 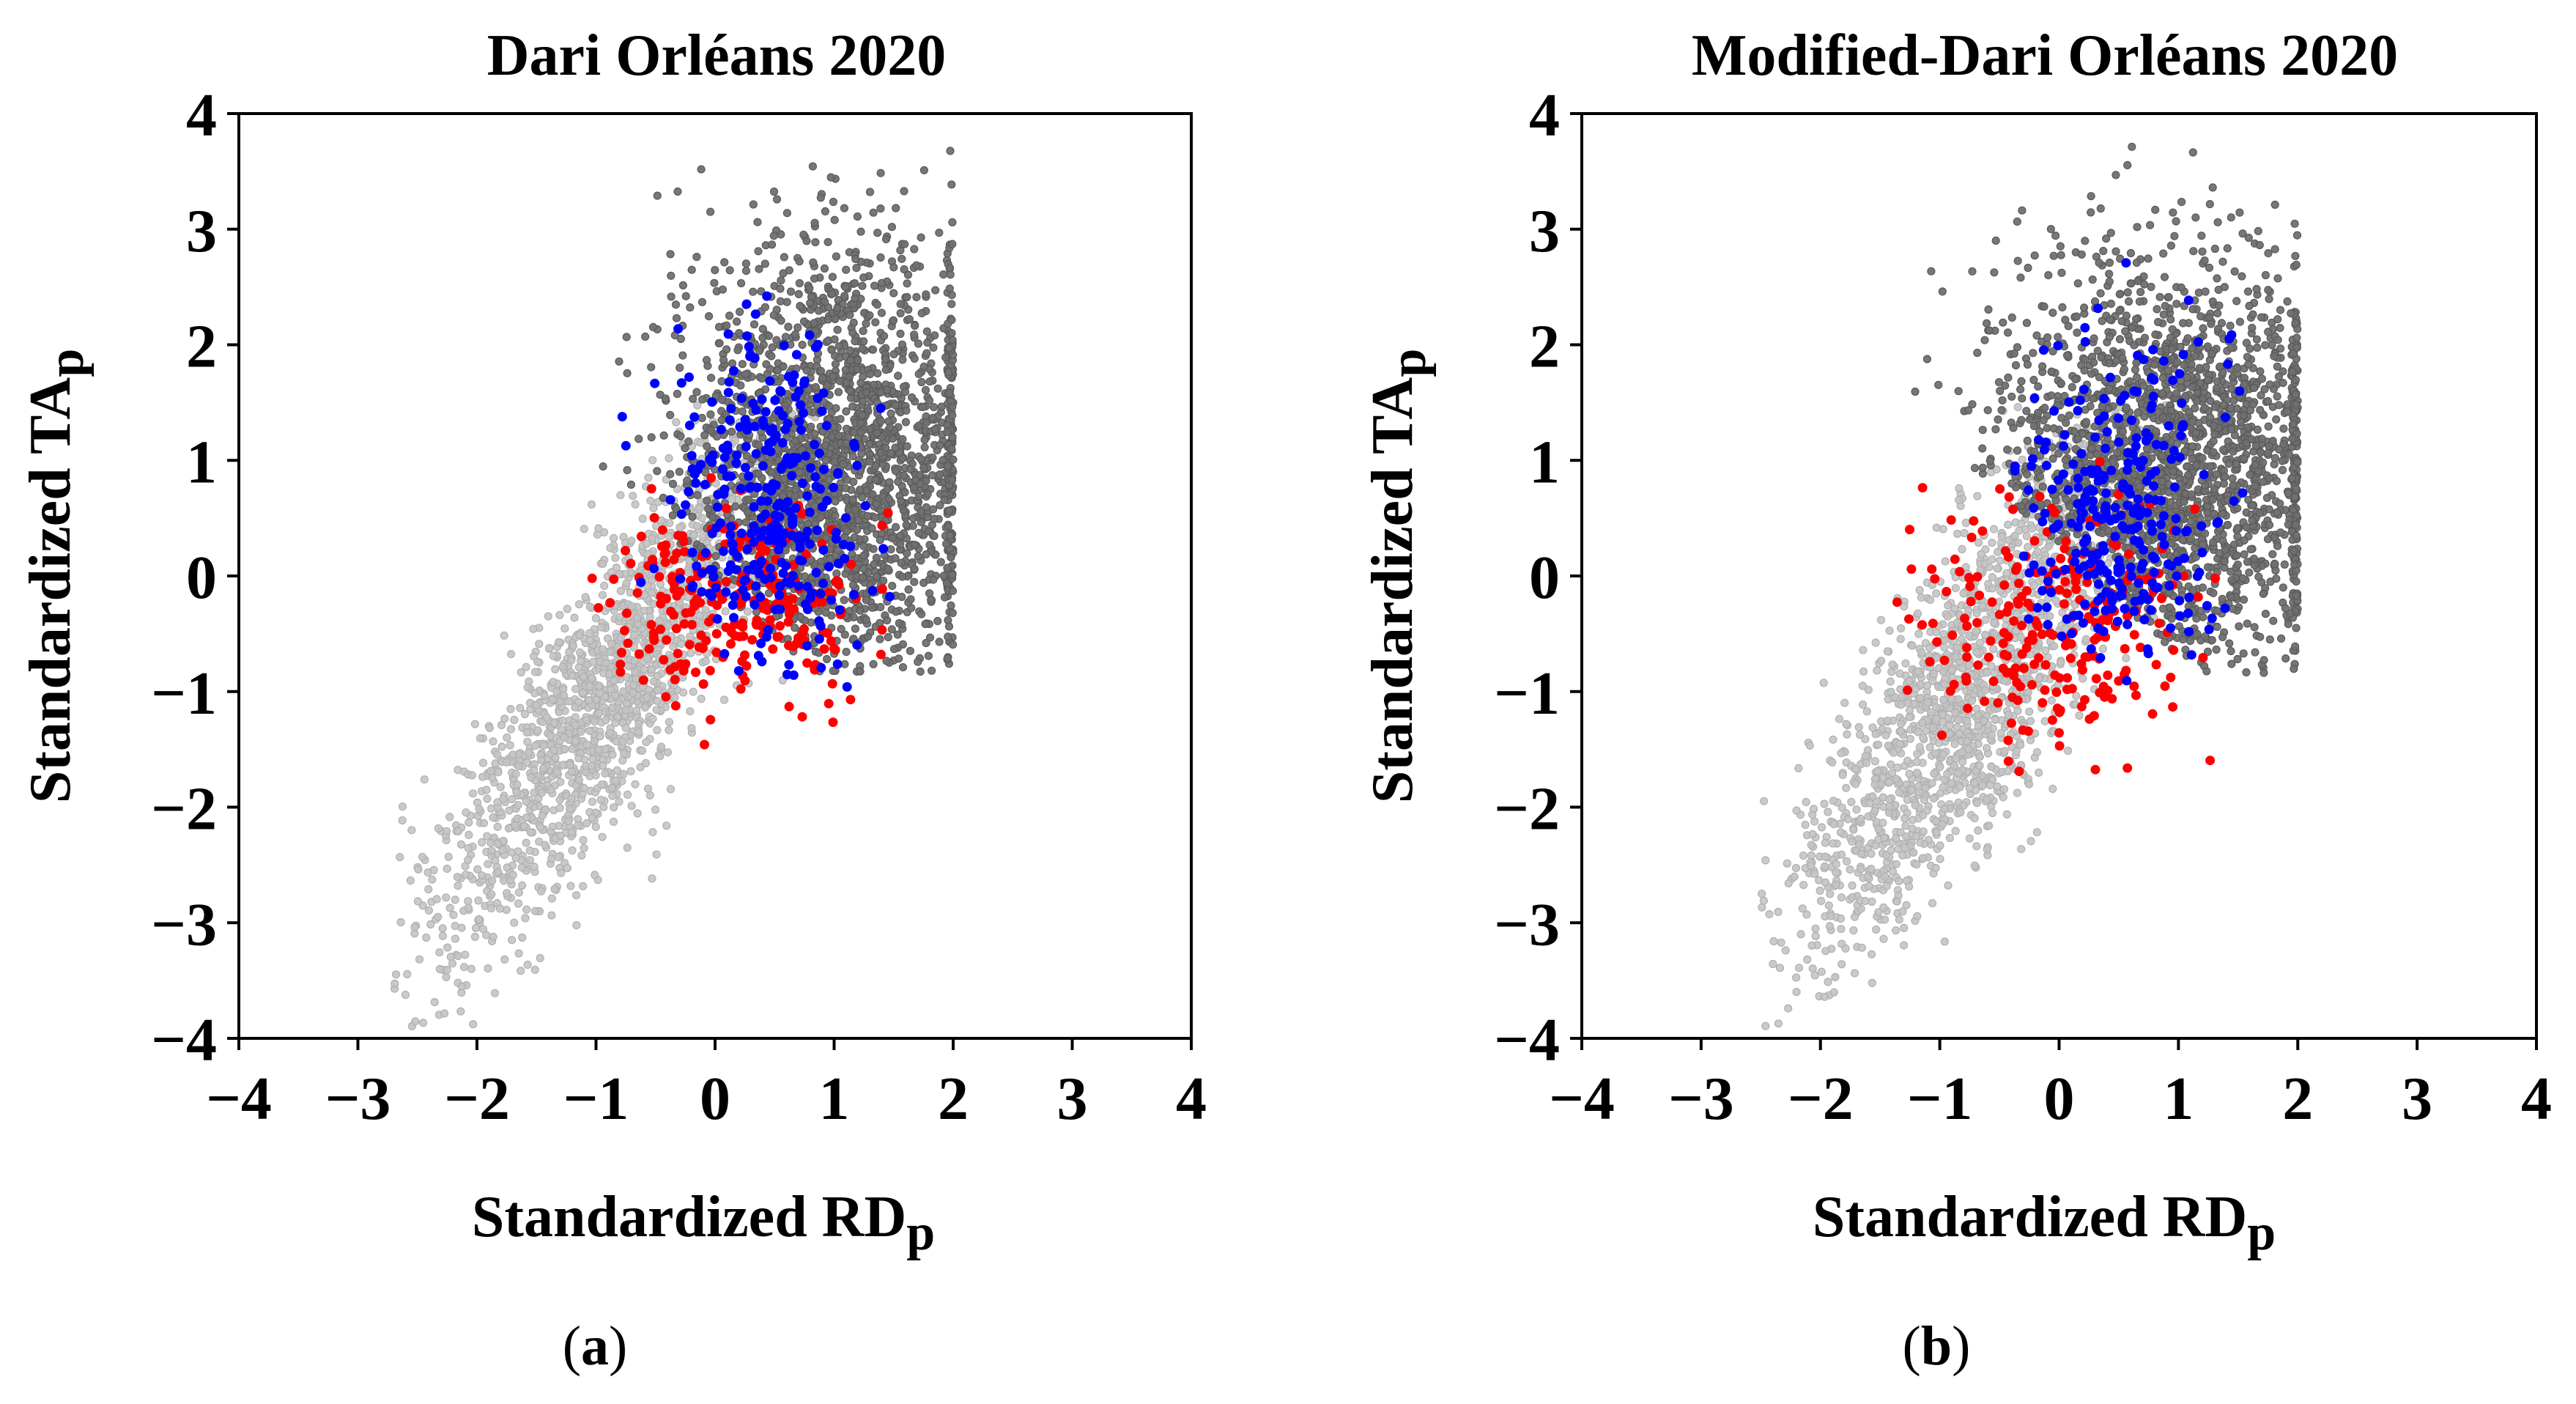 I want to click on panel-a-x-axis-label: Standardized RDp, so click(x=703, y=1223).